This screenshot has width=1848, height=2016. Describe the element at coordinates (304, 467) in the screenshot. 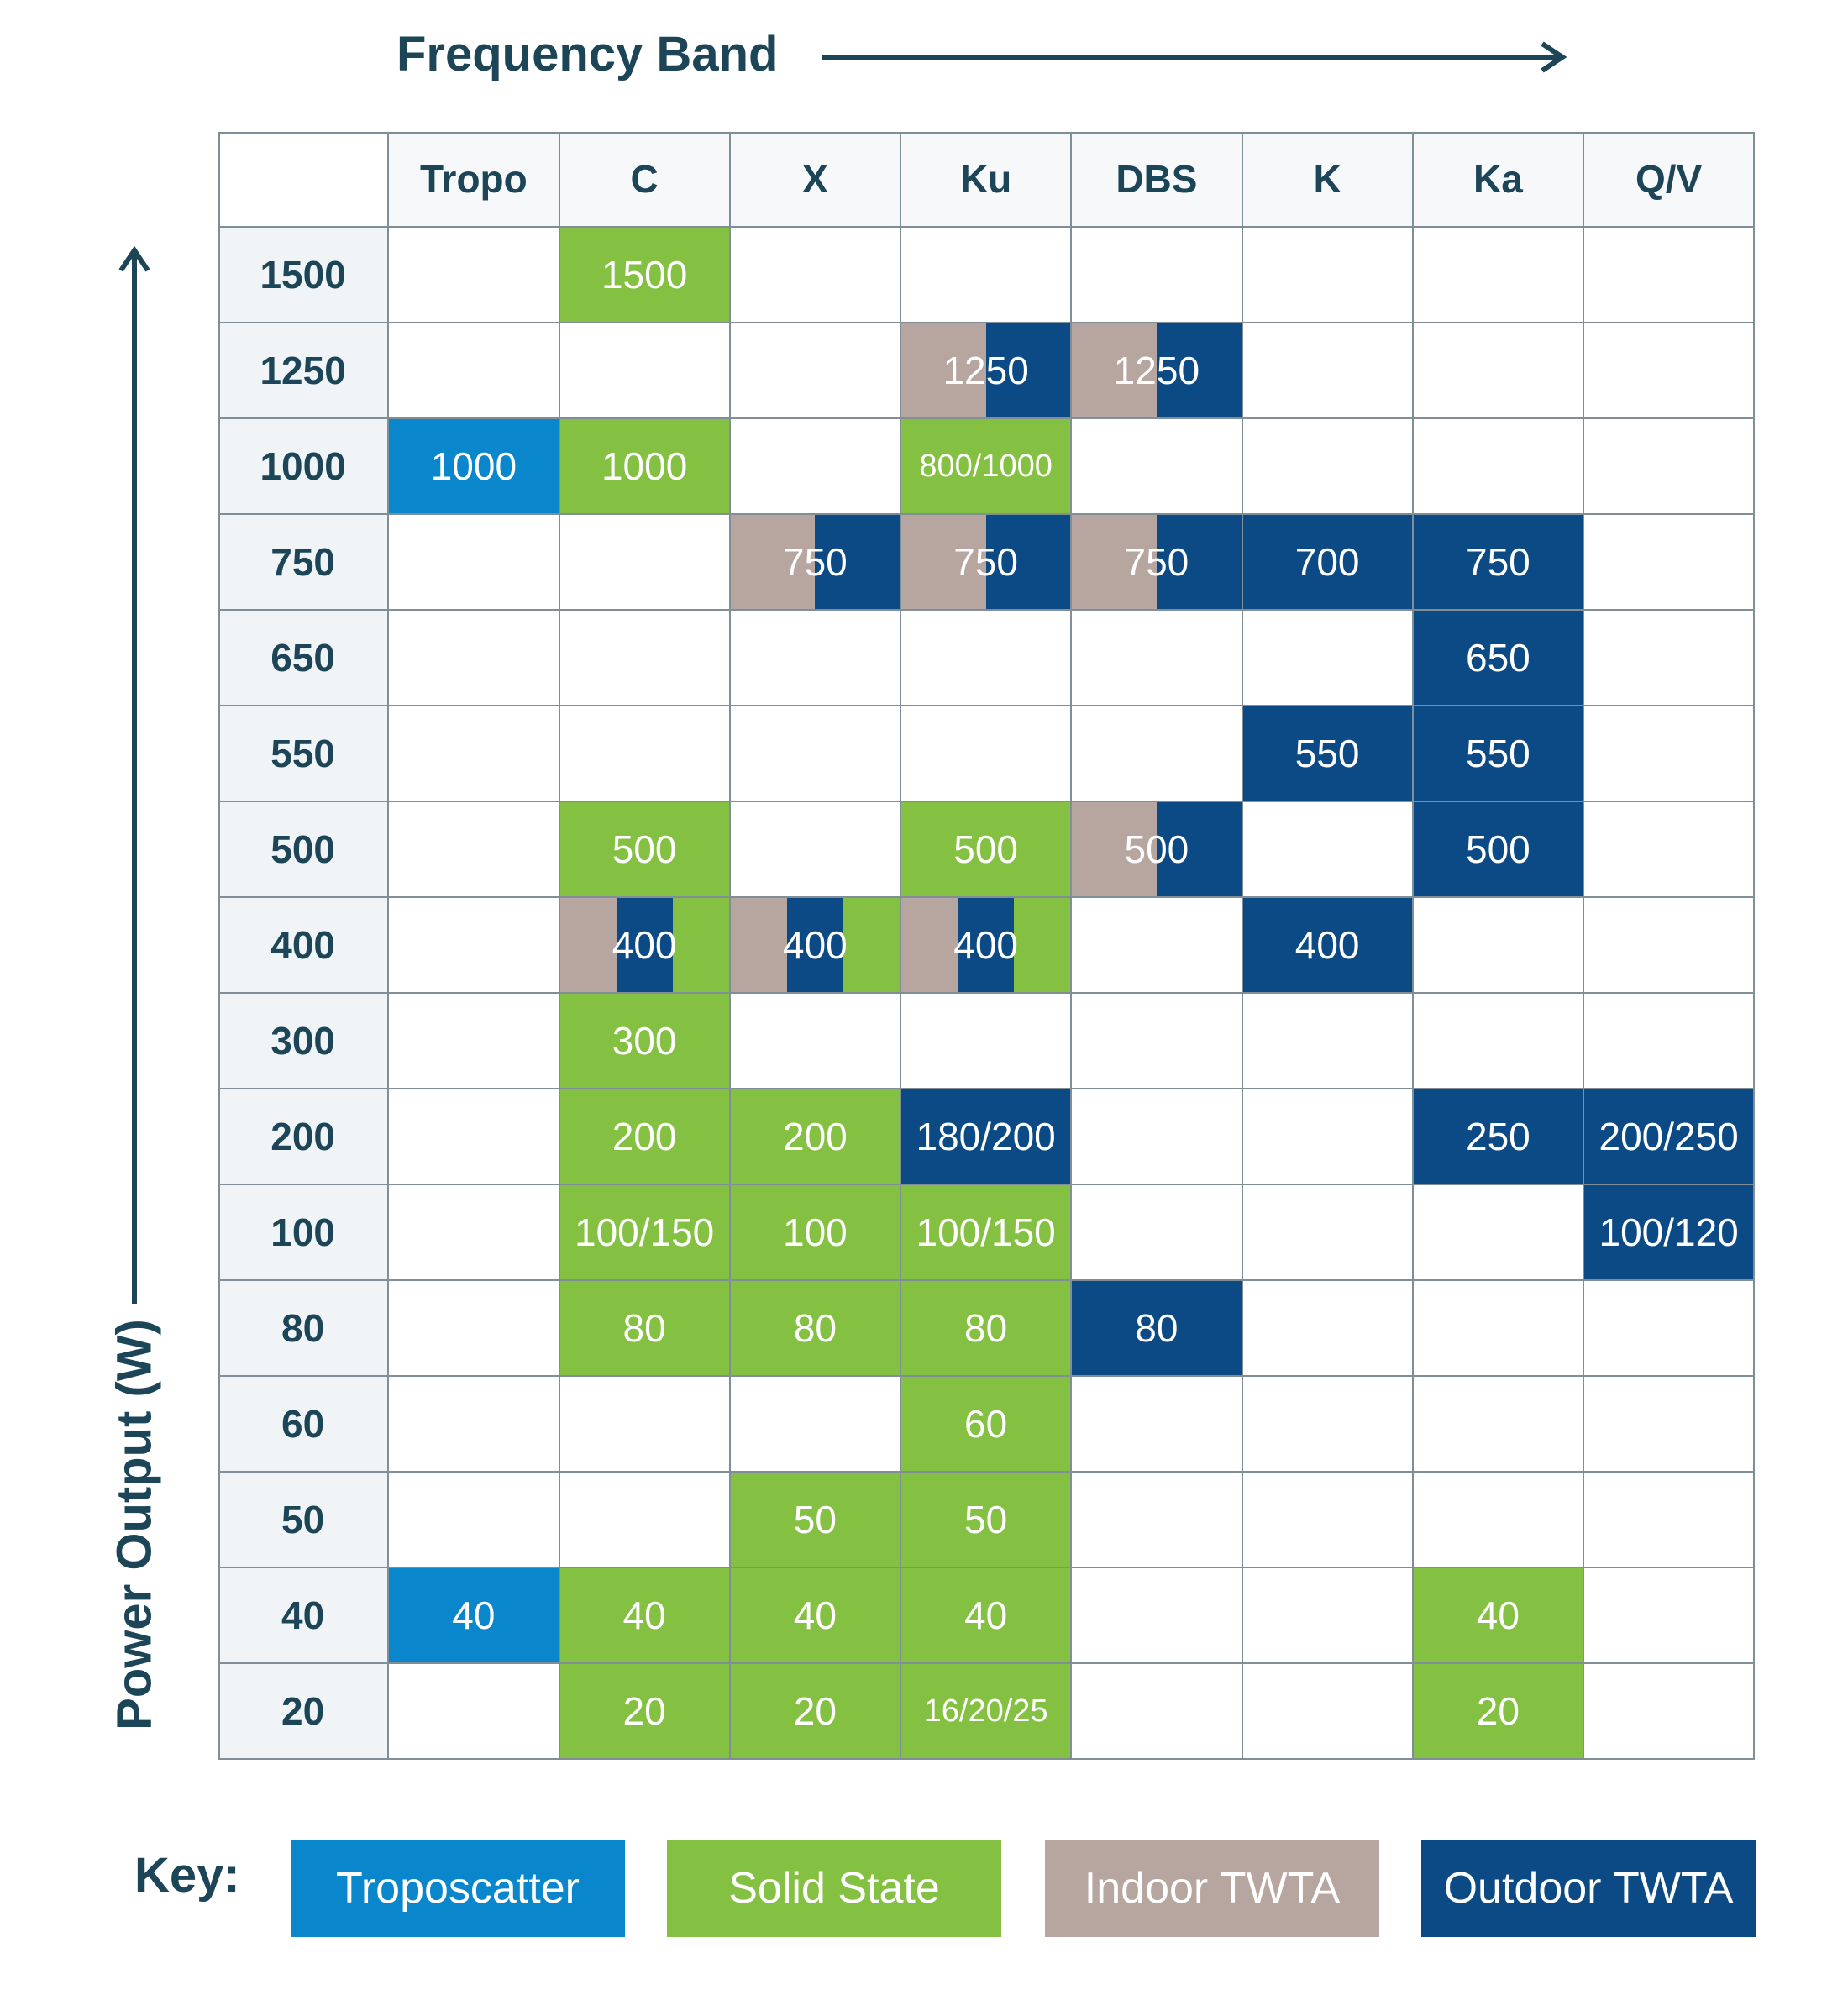

I see `row-header: 1000` at that location.